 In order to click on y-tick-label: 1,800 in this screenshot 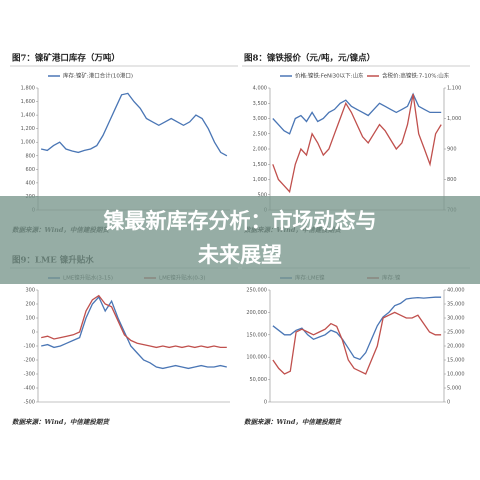, I will do `click(28, 89)`.